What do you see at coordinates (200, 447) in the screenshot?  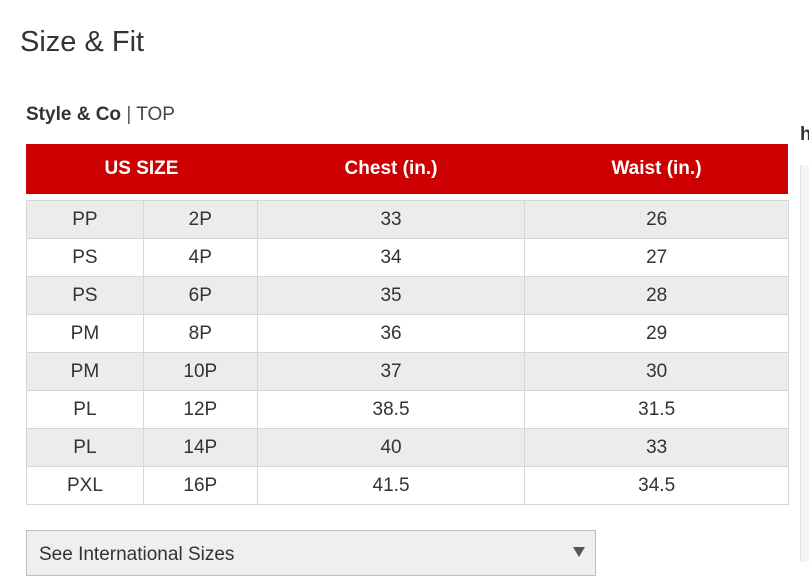 I see `cell-numeric-size: 14P` at bounding box center [200, 447].